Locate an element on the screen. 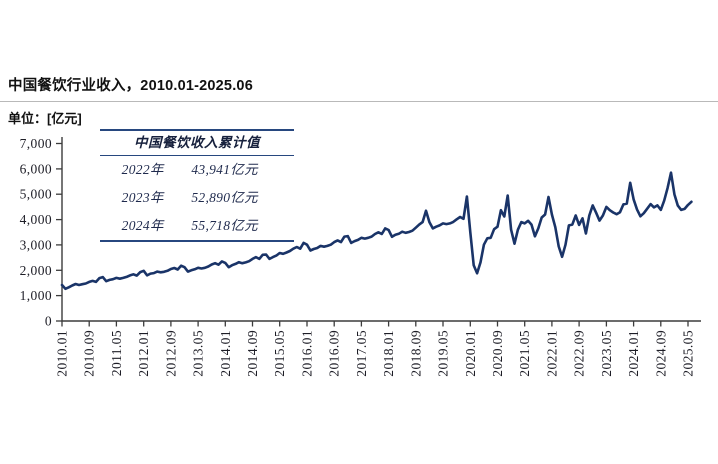 The width and height of the screenshot is (718, 464). x-tick-label: 2012.09 is located at coordinates (170, 353).